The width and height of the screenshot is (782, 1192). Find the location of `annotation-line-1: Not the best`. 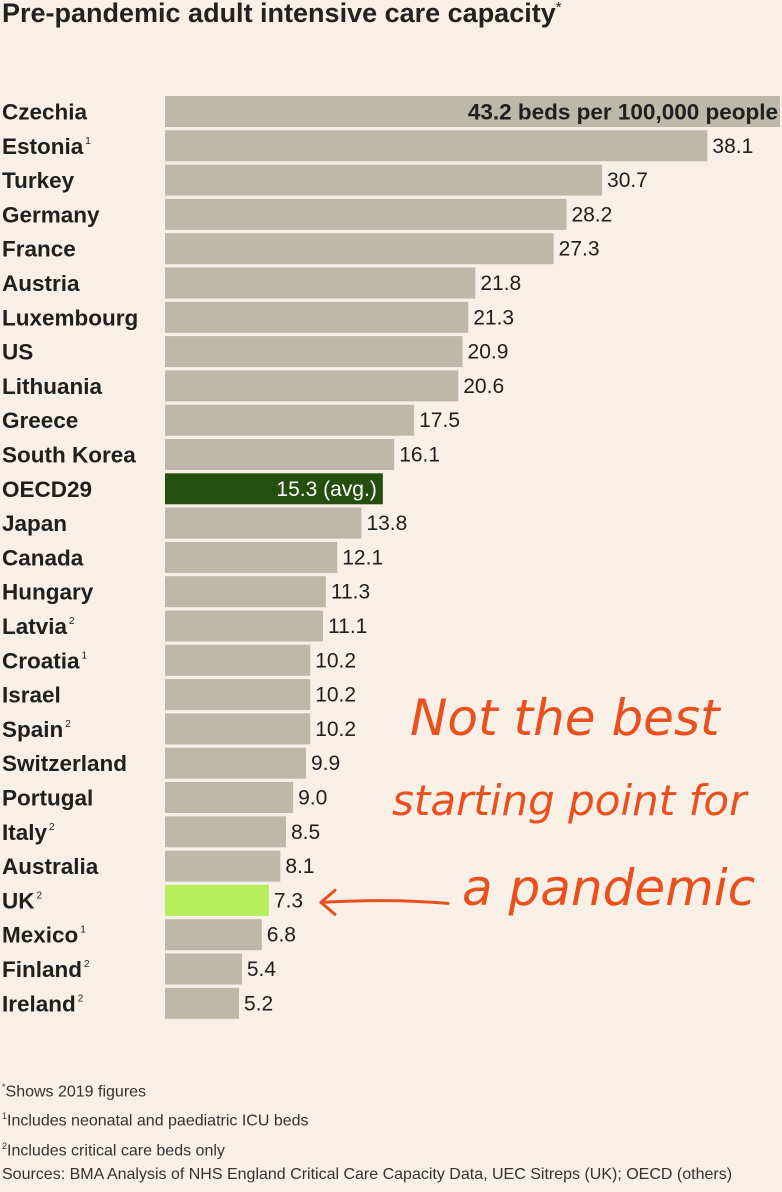

annotation-line-1: Not the best is located at coordinates (566, 718).